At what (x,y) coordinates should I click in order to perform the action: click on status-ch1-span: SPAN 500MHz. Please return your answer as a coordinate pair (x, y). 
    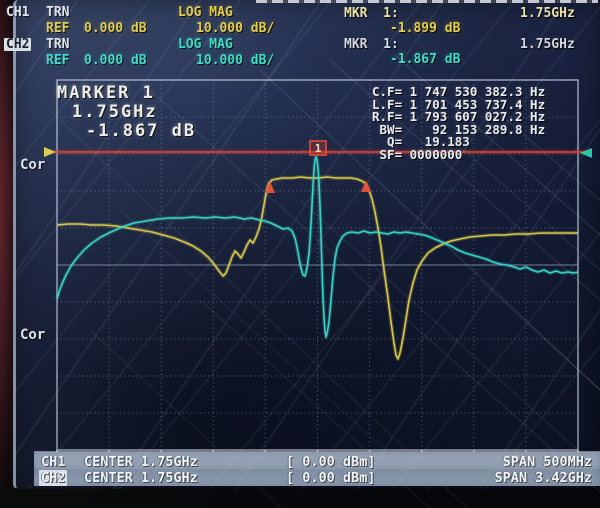
    Looking at the image, I should click on (547, 462).